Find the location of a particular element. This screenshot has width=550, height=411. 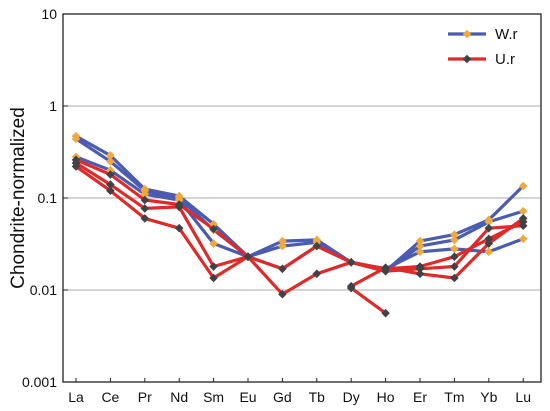

x-tick-label: Tb is located at coordinates (317, 397).